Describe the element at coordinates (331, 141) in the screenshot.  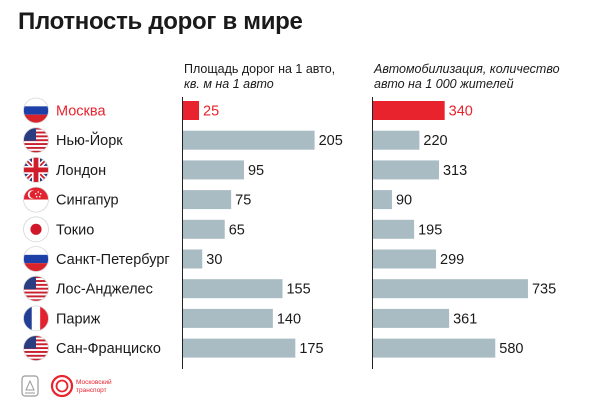
I see `road-area-value-label: 205` at that location.